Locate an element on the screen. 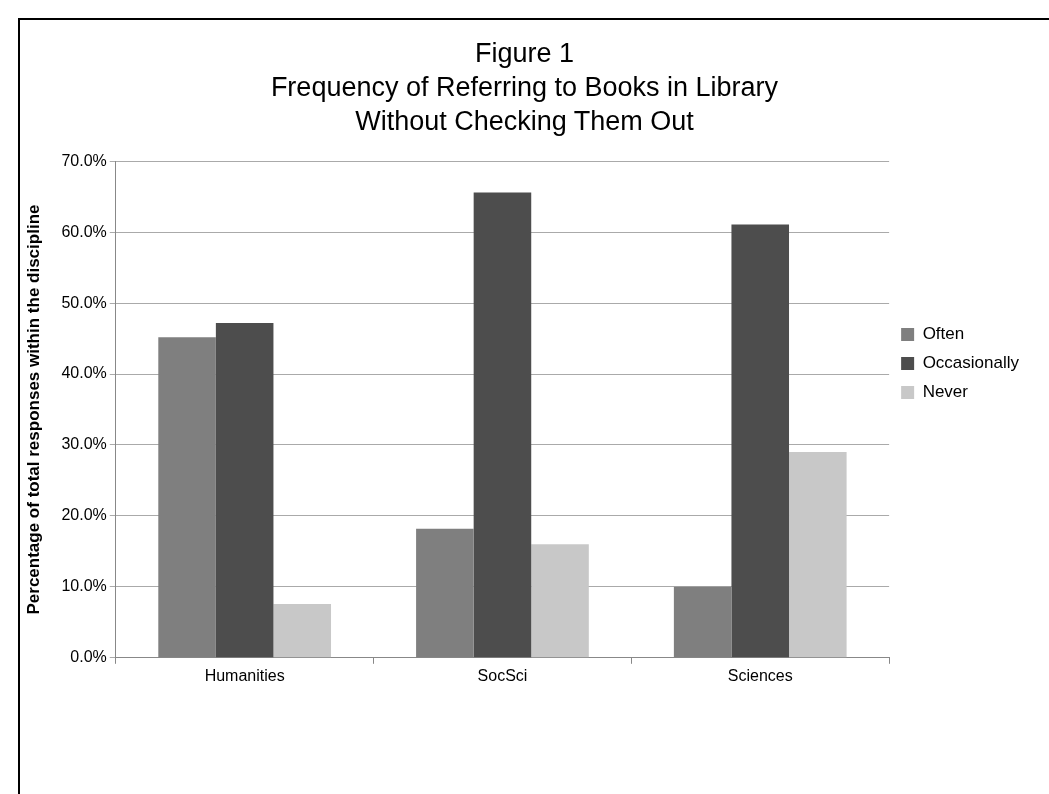  x-tick-label: Sciences is located at coordinates (760, 675).